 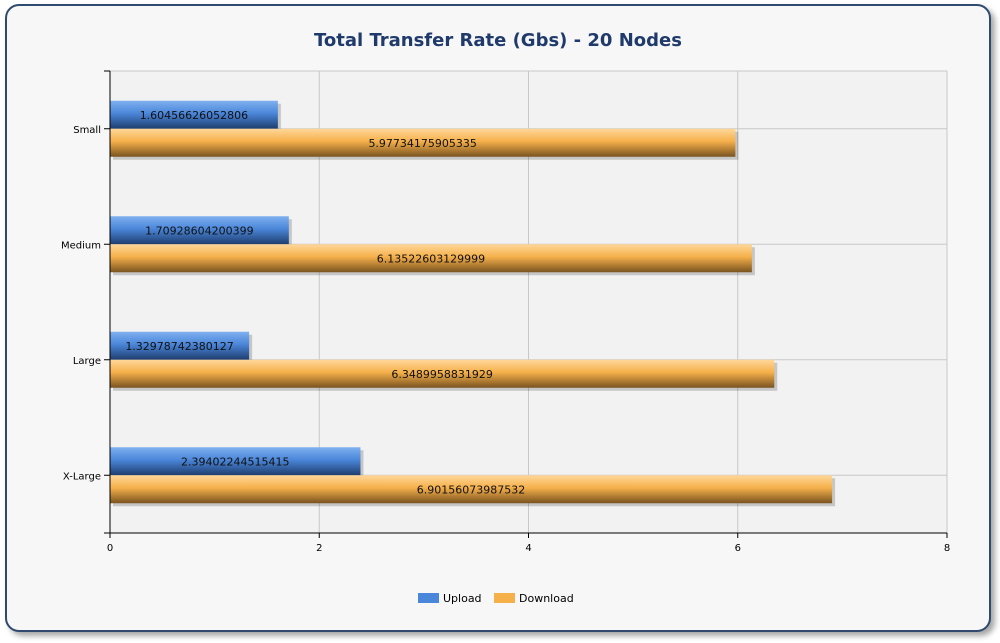 I want to click on x-tick-label-3: 6, so click(x=738, y=548).